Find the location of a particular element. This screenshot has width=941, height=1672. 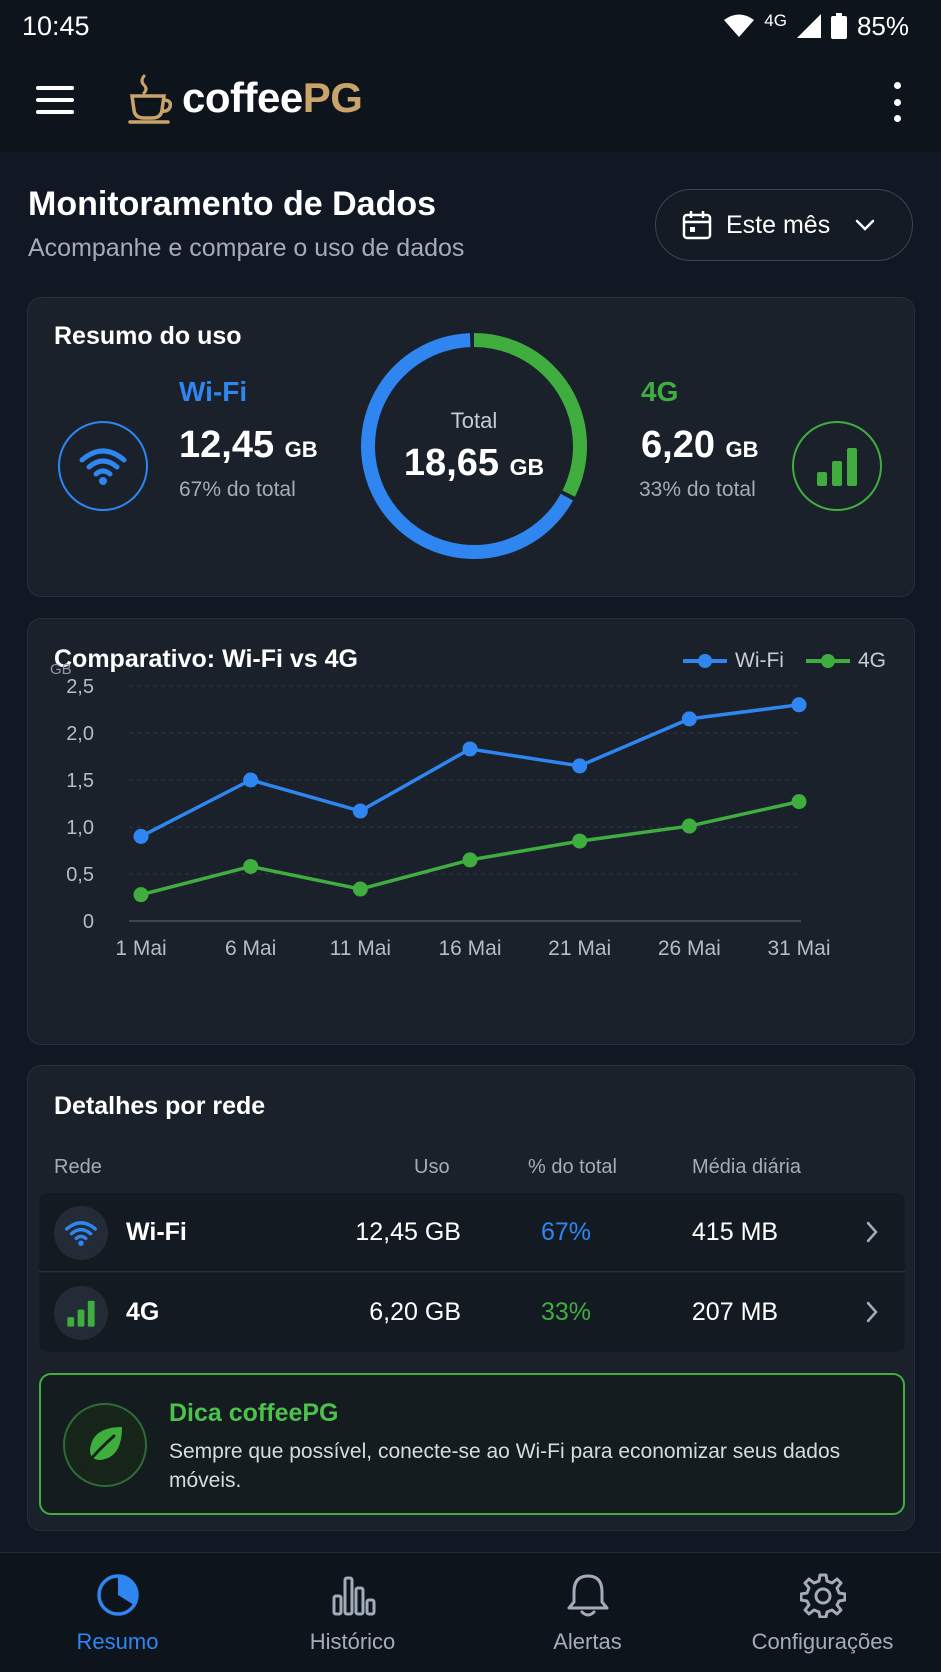

nav-item-historico: Histórico is located at coordinates (352, 1612).